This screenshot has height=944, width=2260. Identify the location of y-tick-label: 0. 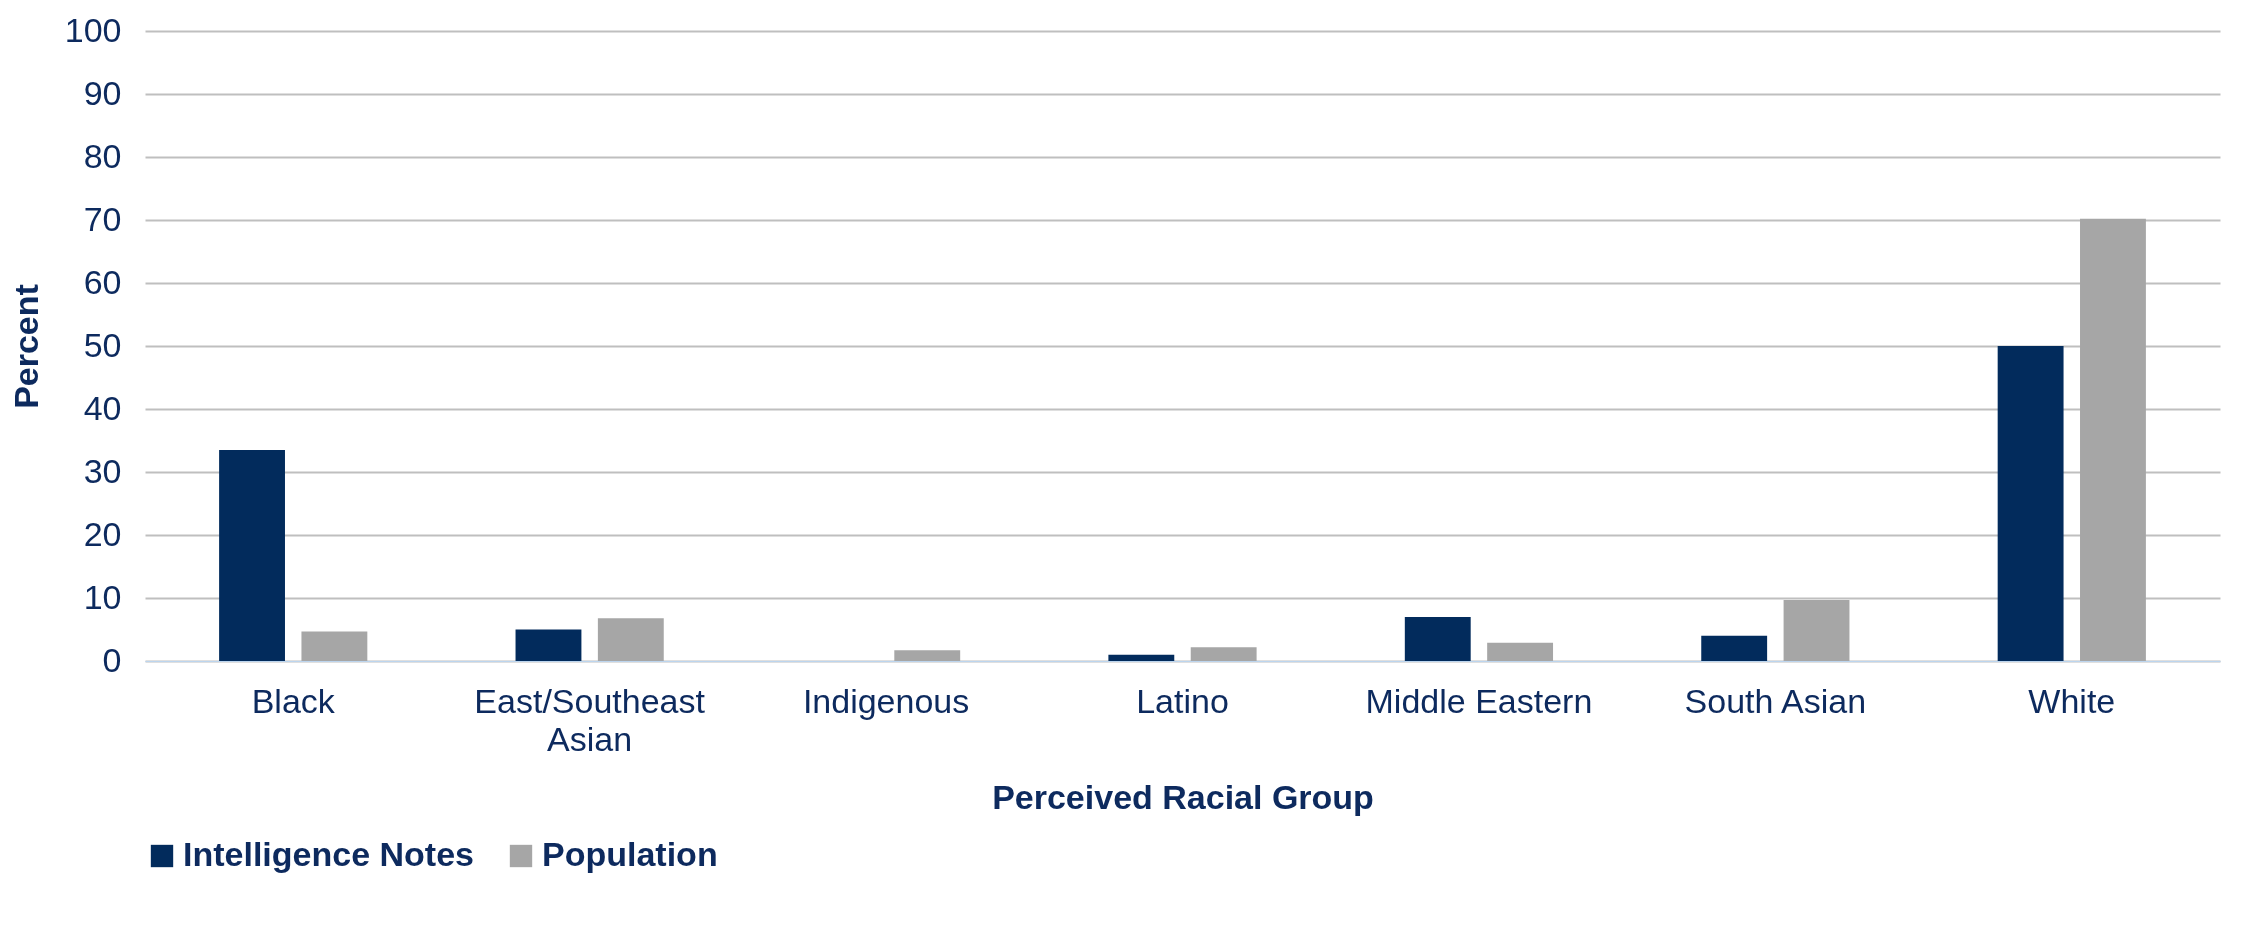
(112, 659).